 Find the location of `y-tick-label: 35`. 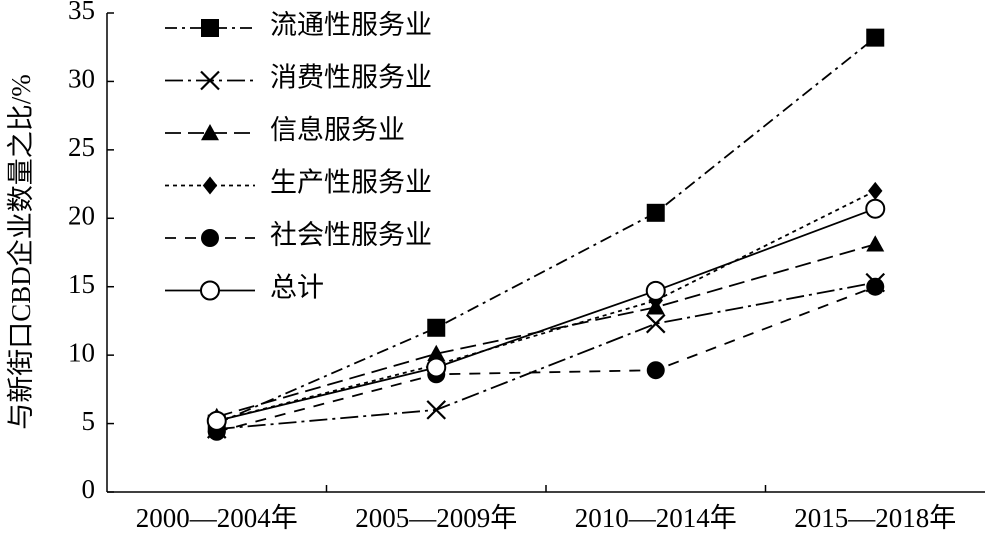

y-tick-label: 35 is located at coordinates (81, 12).